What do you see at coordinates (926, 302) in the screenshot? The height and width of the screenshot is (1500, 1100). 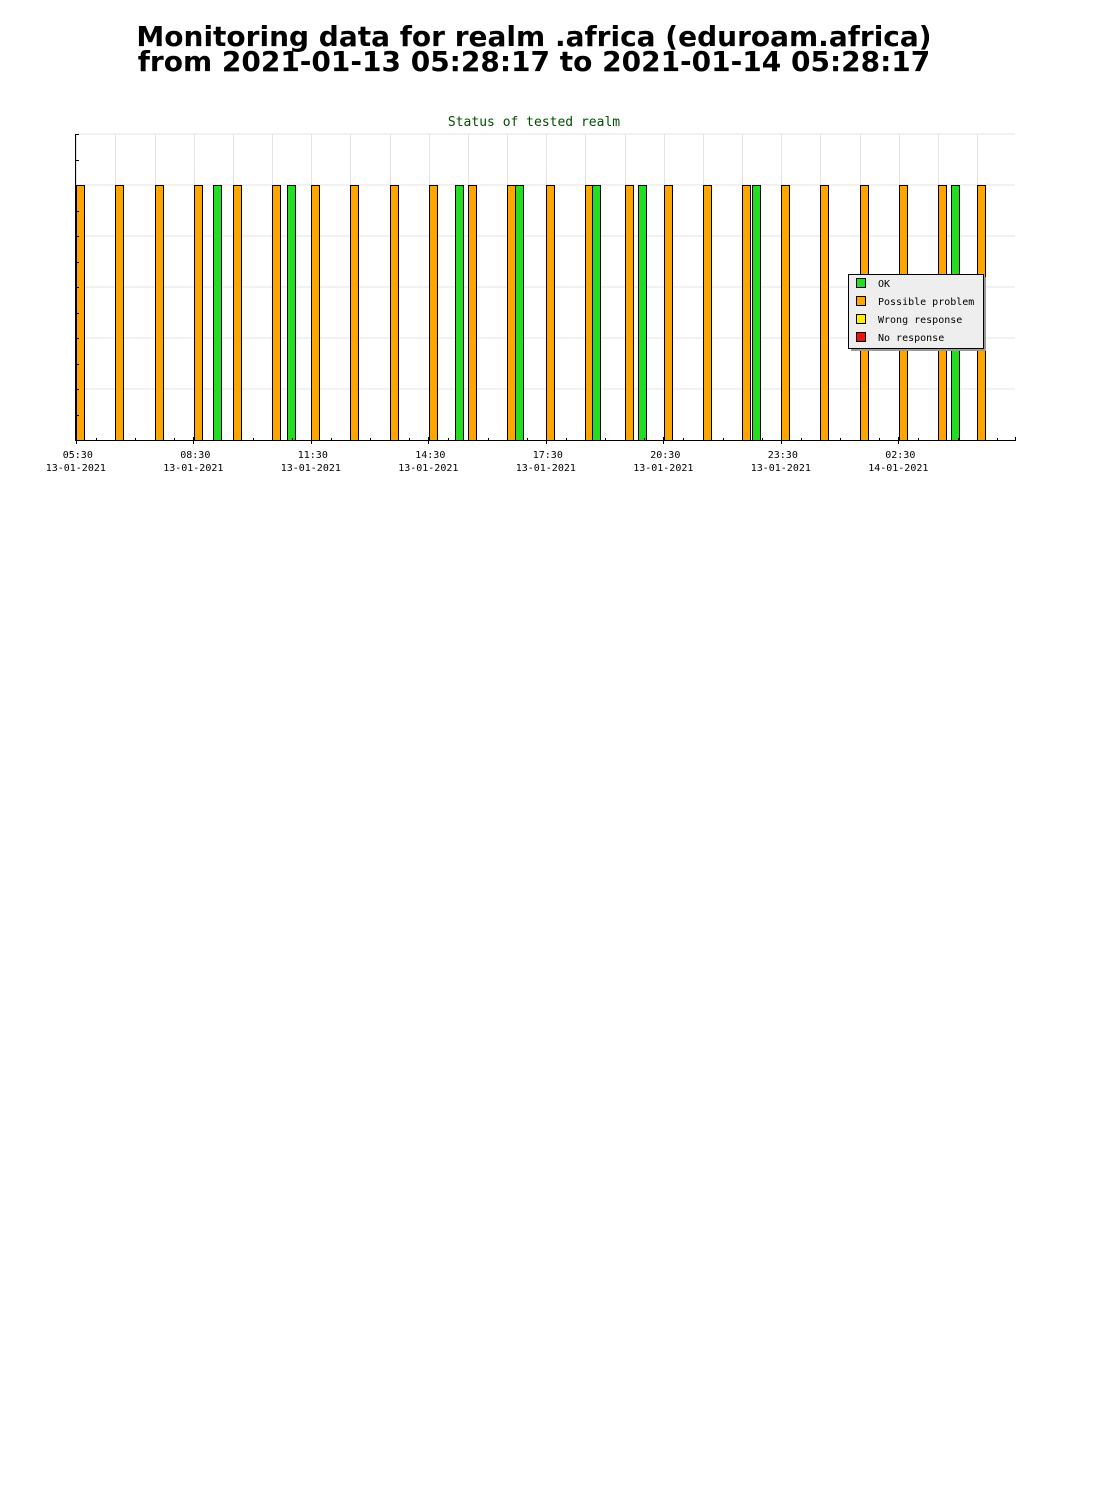 I see `legend-label-possible-problem: Possible problem` at bounding box center [926, 302].